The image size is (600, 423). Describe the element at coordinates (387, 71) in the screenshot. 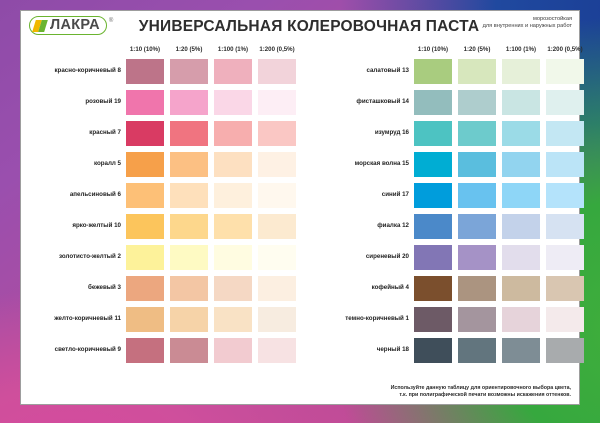

I see `swatch-row-label-right-1: салатовый 13` at that location.